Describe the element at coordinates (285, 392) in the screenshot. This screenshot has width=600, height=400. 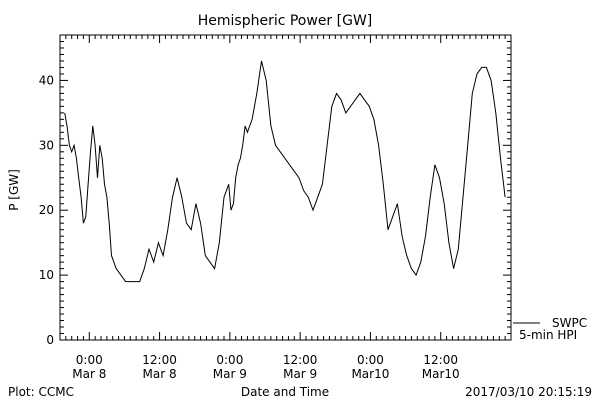
I see `x-axis-label: Date and Time` at that location.